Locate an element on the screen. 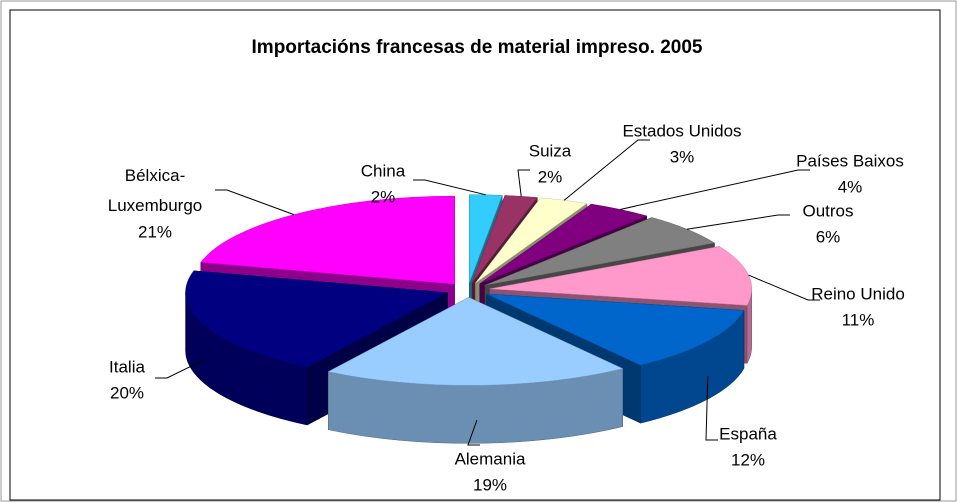 This screenshot has width=958, height=503. category-label: Alemania is located at coordinates (490, 458).